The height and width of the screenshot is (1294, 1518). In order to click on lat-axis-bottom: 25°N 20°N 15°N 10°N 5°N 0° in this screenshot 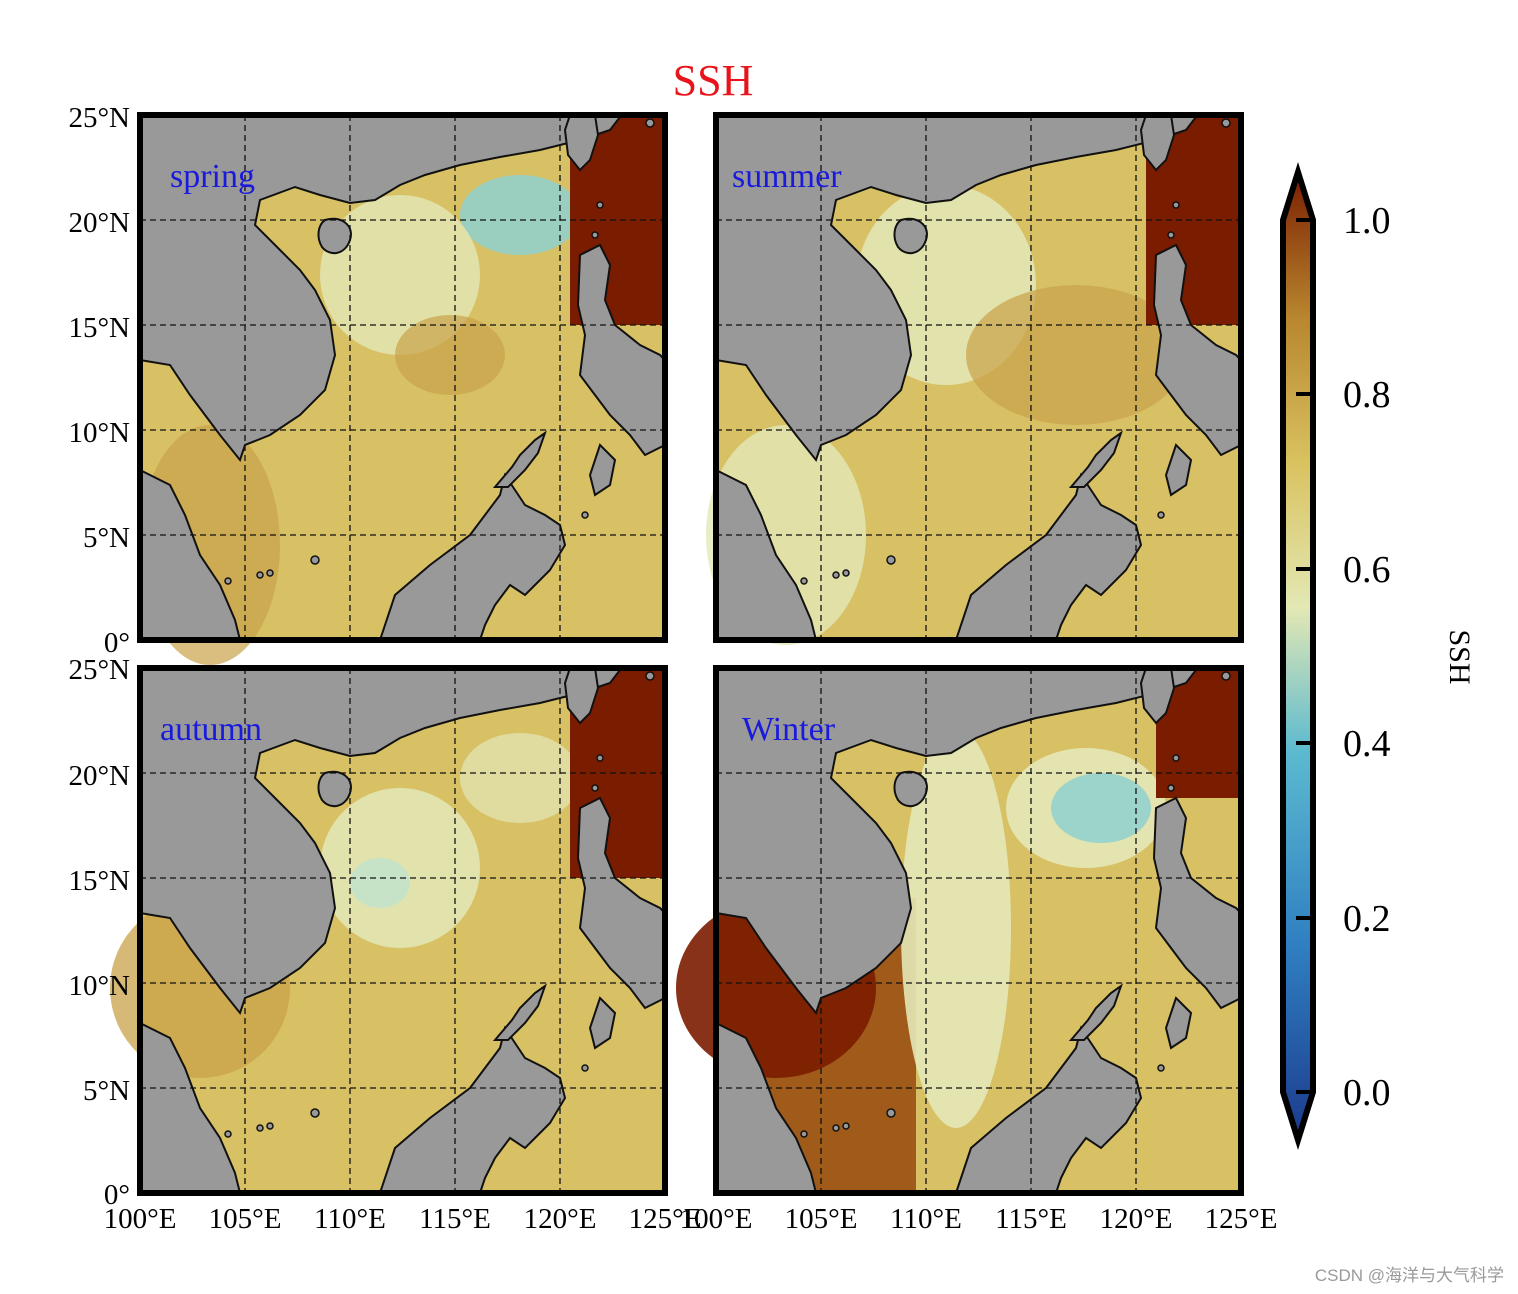, I will do `click(99, 932)`.